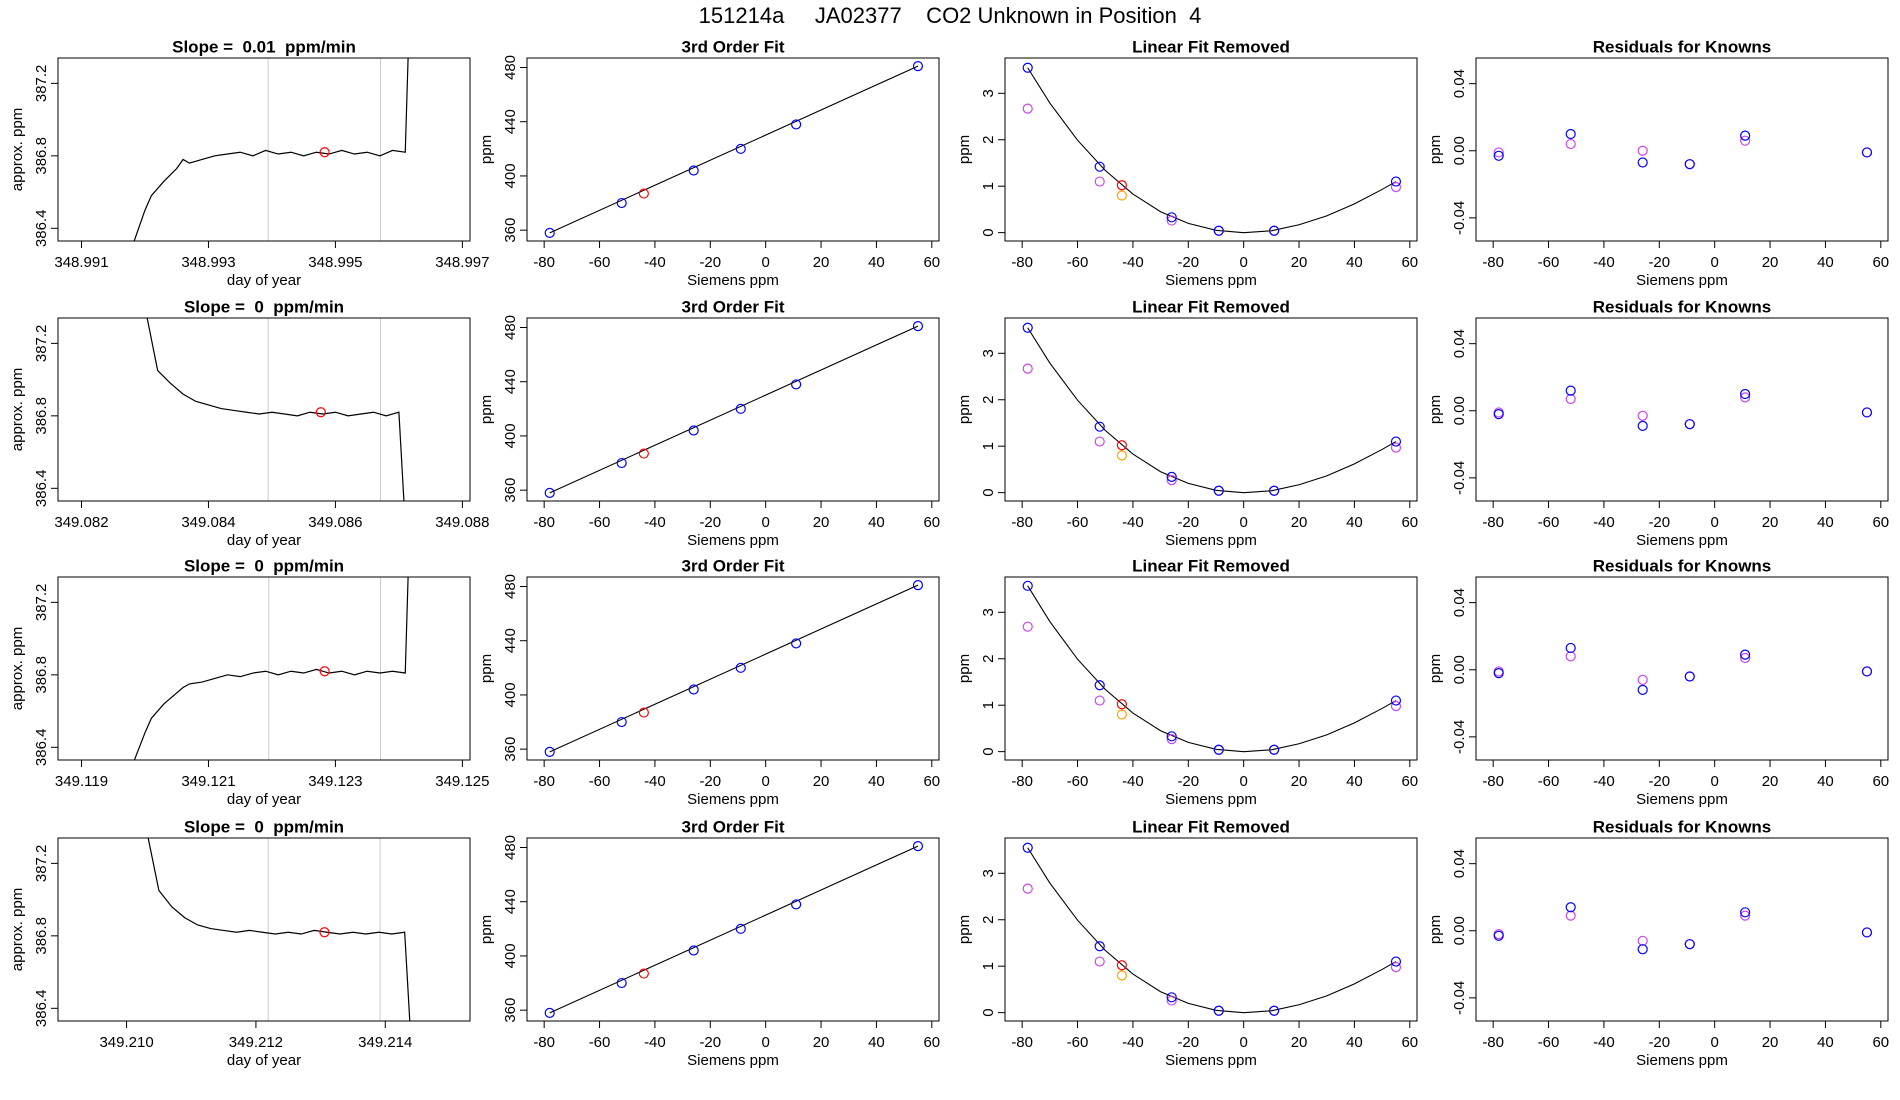 This screenshot has width=1900, height=1100. I want to click on y-tick-label: 387.2, so click(41, 864).